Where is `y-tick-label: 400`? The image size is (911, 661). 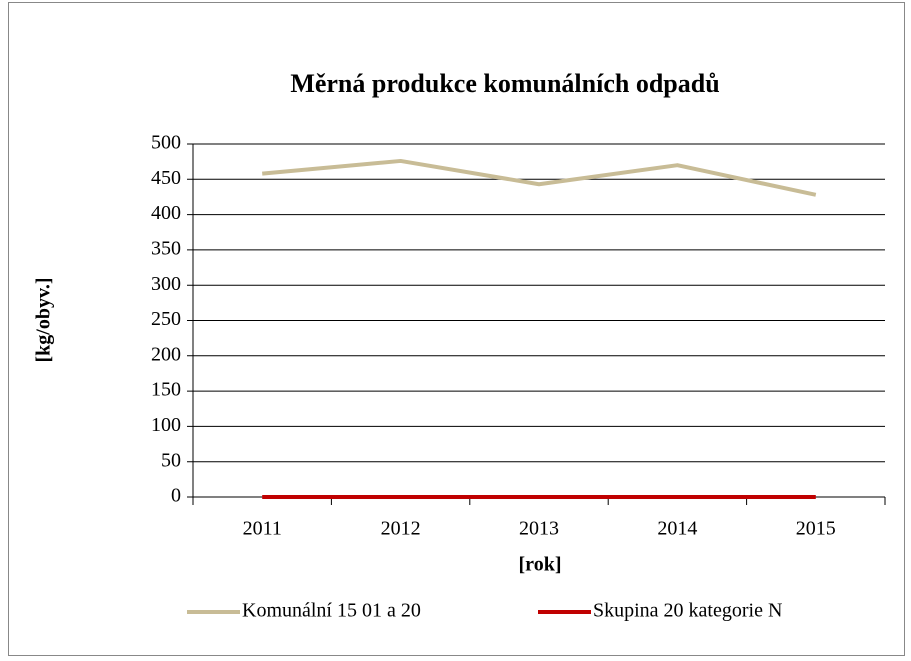 y-tick-label: 400 is located at coordinates (166, 213).